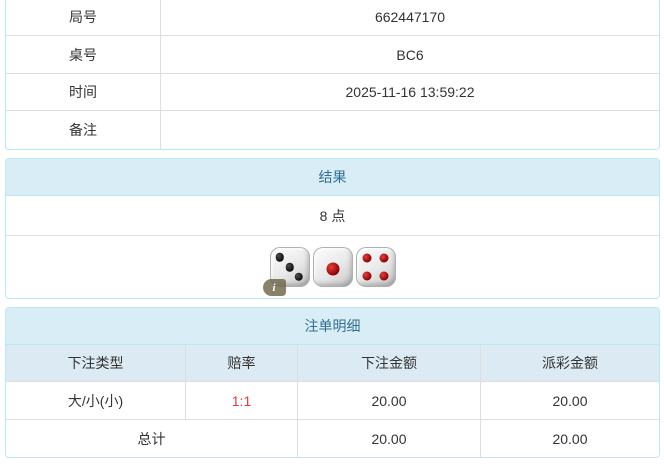 Image resolution: width=664 pixels, height=466 pixels. What do you see at coordinates (410, 17) in the screenshot?
I see `round-id-value: 662447170` at bounding box center [410, 17].